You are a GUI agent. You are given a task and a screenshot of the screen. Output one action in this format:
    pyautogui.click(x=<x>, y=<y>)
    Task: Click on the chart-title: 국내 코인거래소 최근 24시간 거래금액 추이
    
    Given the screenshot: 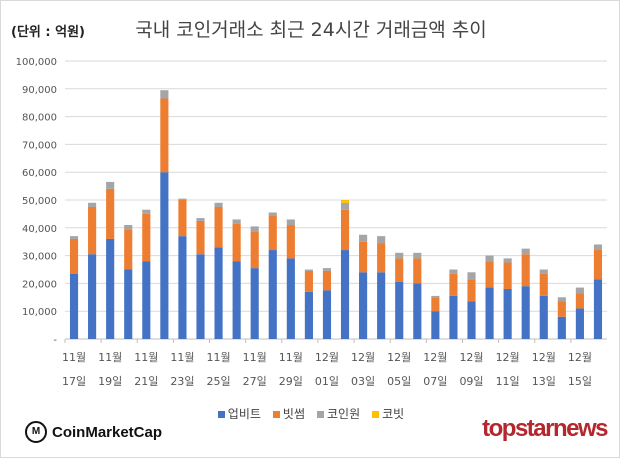 What is the action you would take?
    pyautogui.click(x=311, y=30)
    